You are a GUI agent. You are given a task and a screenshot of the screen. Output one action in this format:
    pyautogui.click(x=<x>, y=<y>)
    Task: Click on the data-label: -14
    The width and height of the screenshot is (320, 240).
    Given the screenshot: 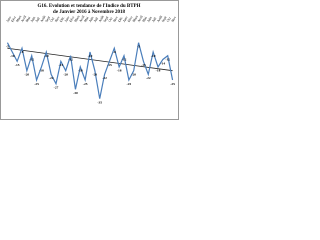 What is the action you would take?
    pyautogui.click(x=163, y=63)
    